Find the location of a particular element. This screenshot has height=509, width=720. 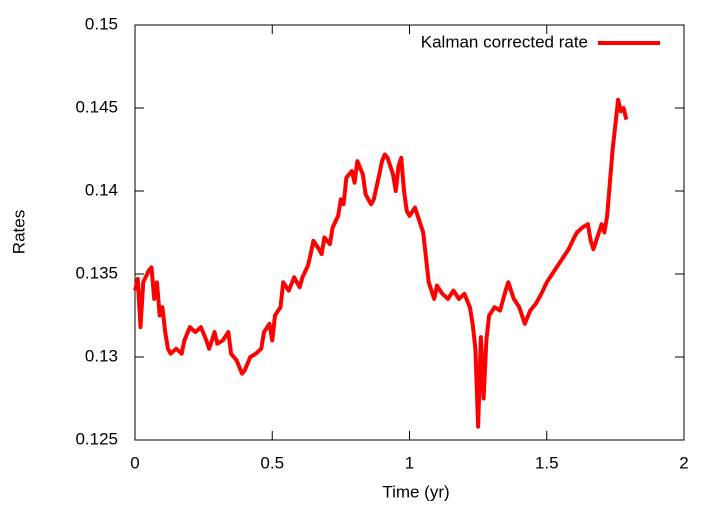

y-tick-label: 0.13 is located at coordinates (101, 355).